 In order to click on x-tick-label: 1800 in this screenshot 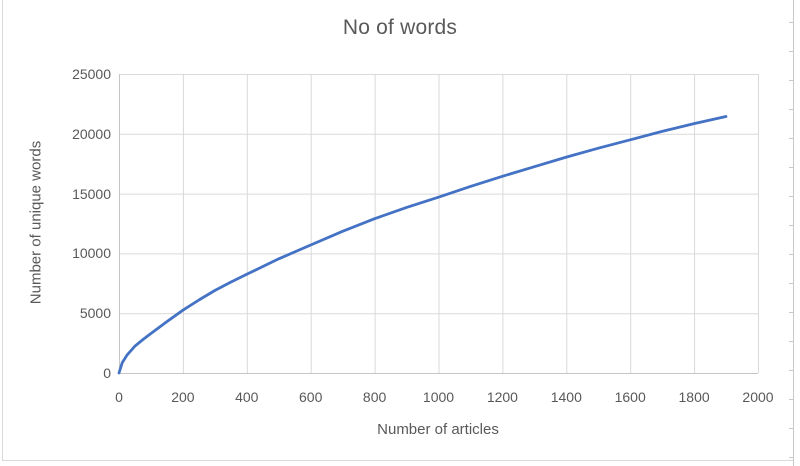, I will do `click(694, 397)`.